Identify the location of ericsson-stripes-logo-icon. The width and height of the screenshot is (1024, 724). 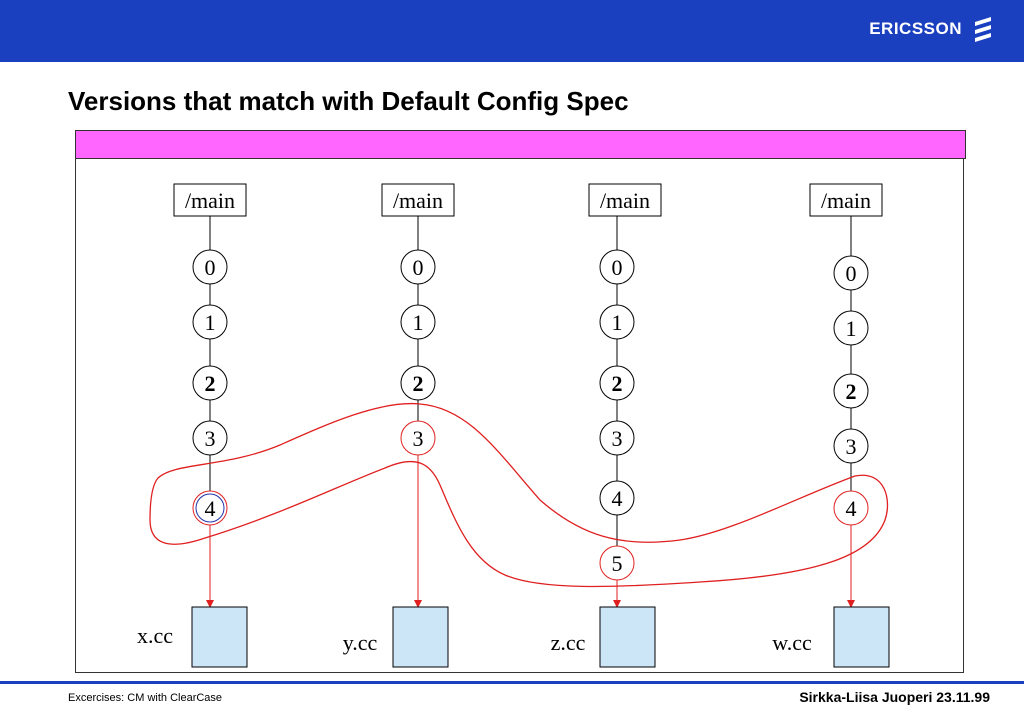
(983, 29).